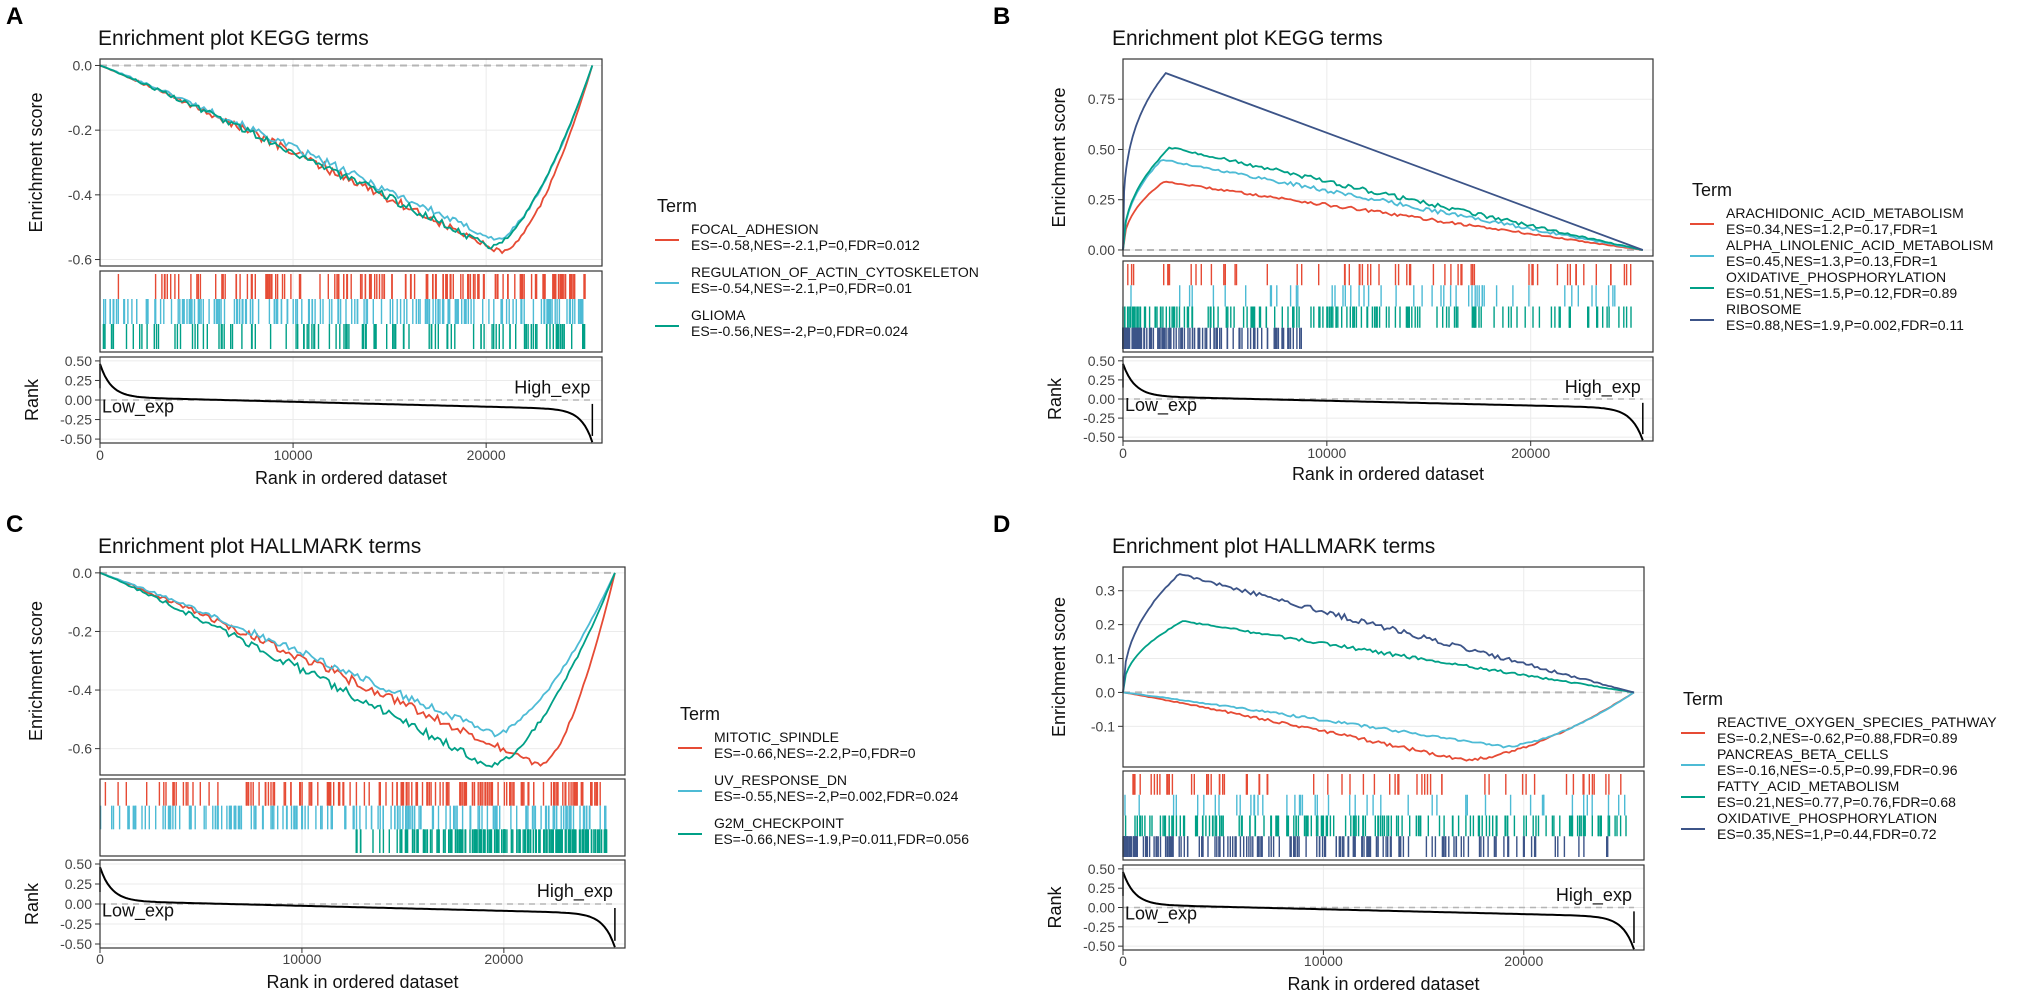 This screenshot has width=2031, height=997. Describe the element at coordinates (1379, 275) in the screenshot. I see `hit-marks-arachidonic-acid-metabolism` at that location.